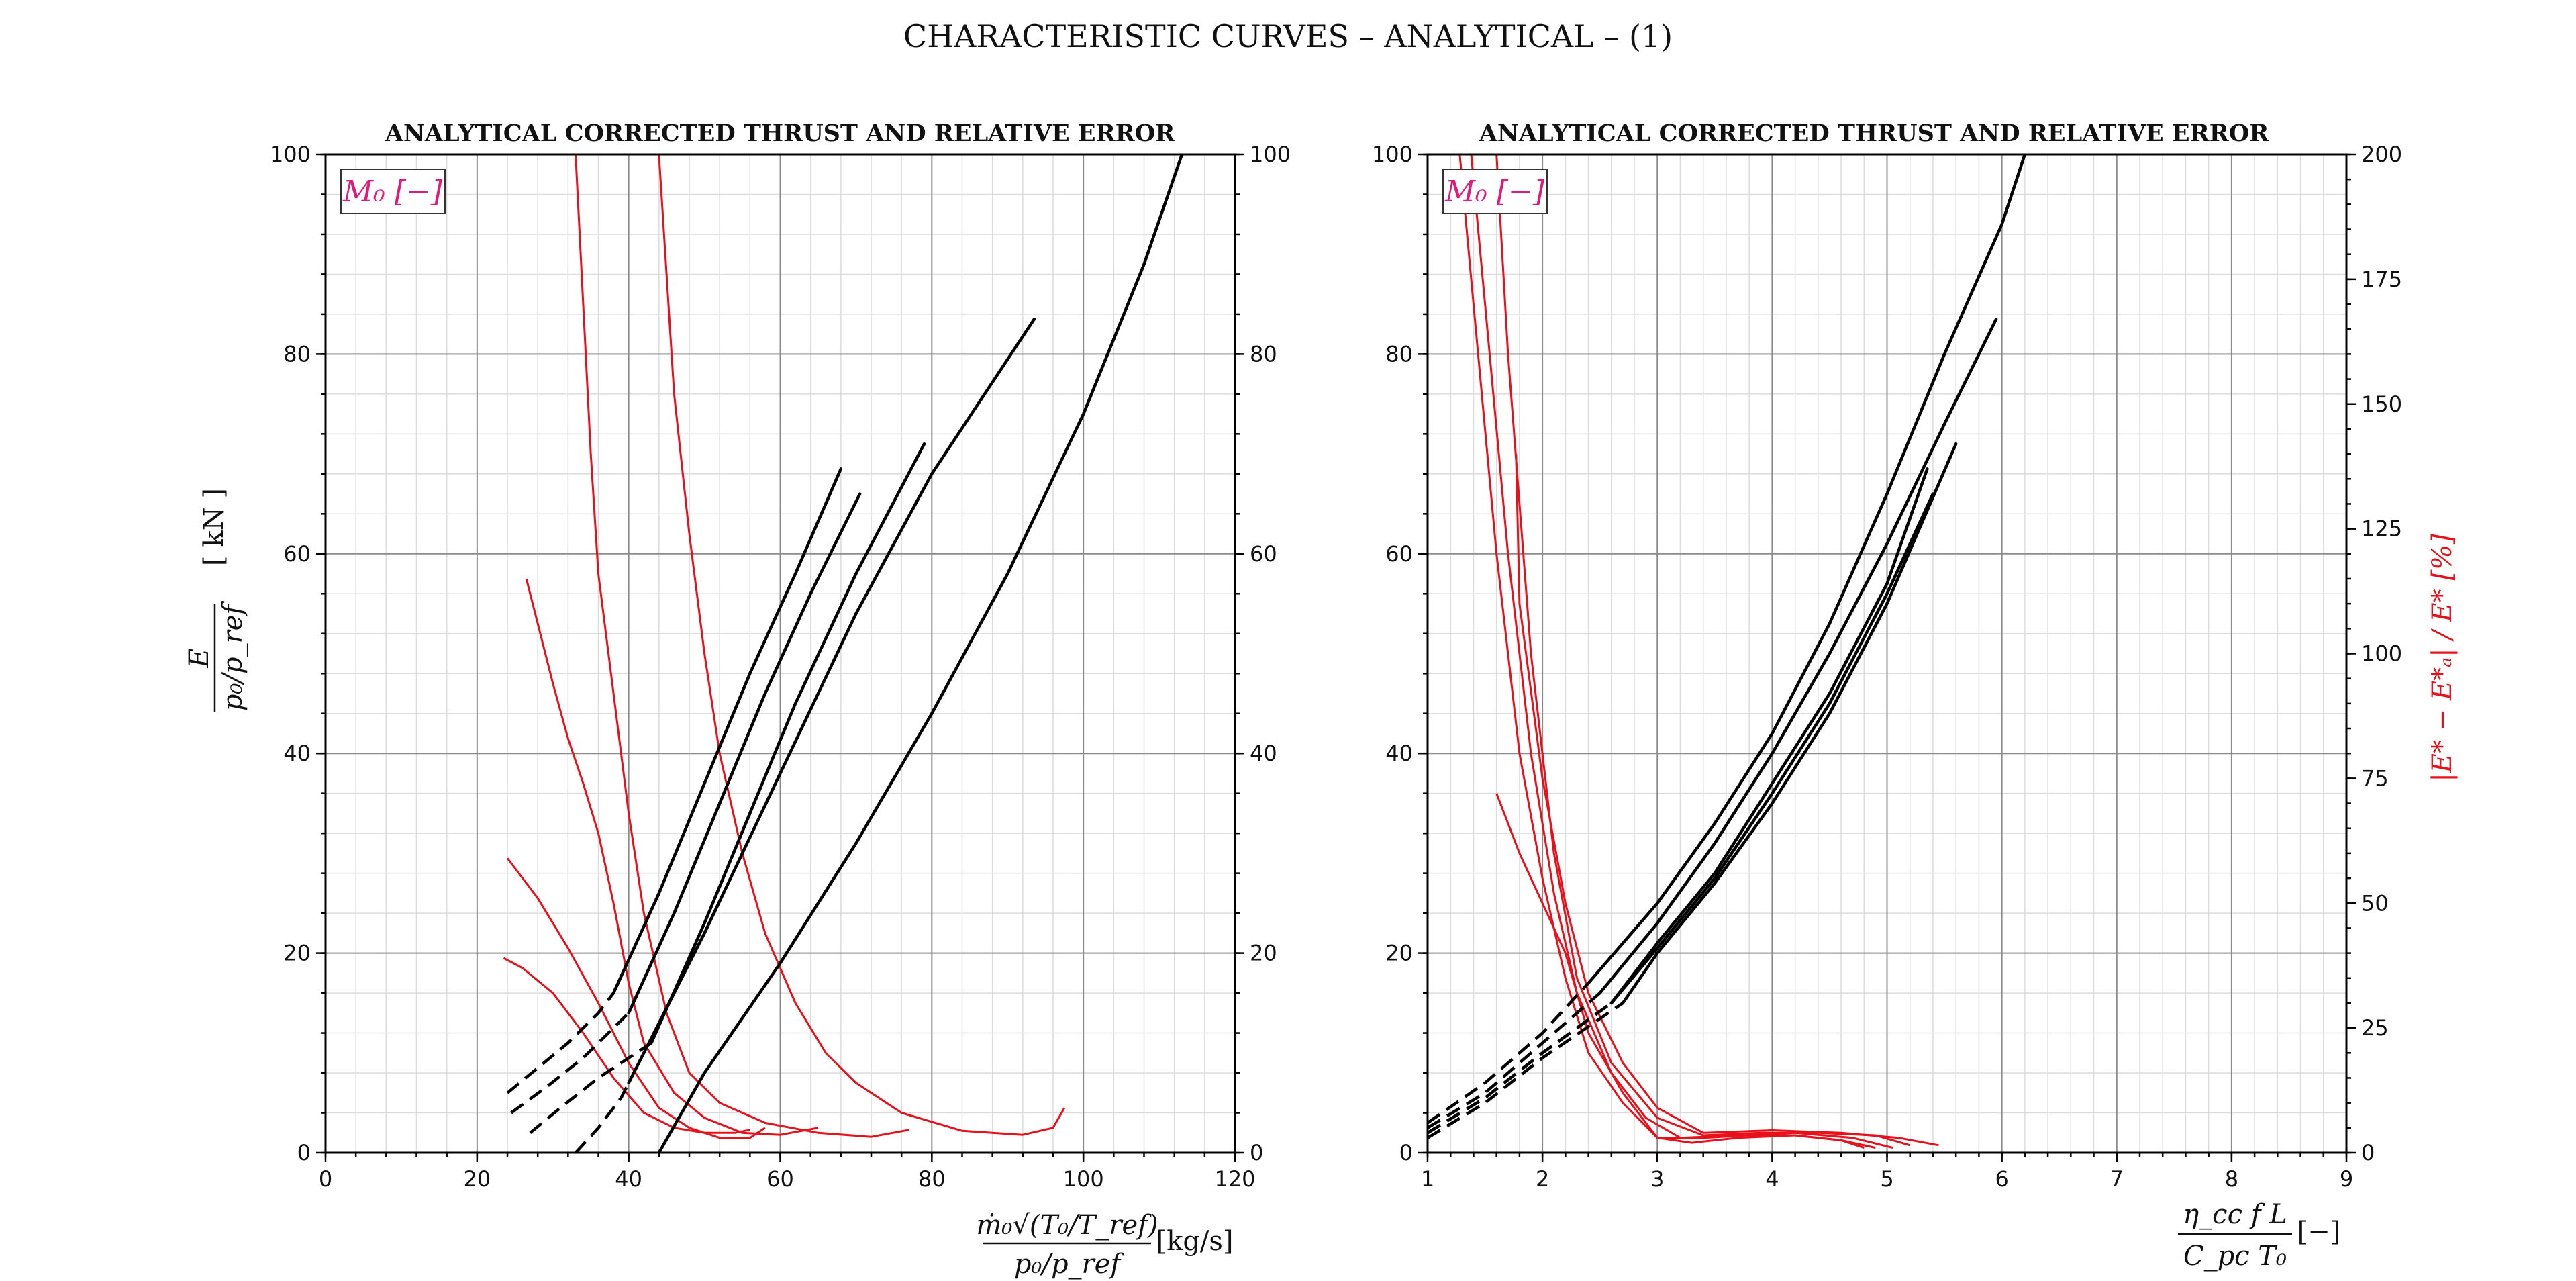 The width and height of the screenshot is (2576, 1281). I want to click on x-tick-label: 0, so click(325, 1179).